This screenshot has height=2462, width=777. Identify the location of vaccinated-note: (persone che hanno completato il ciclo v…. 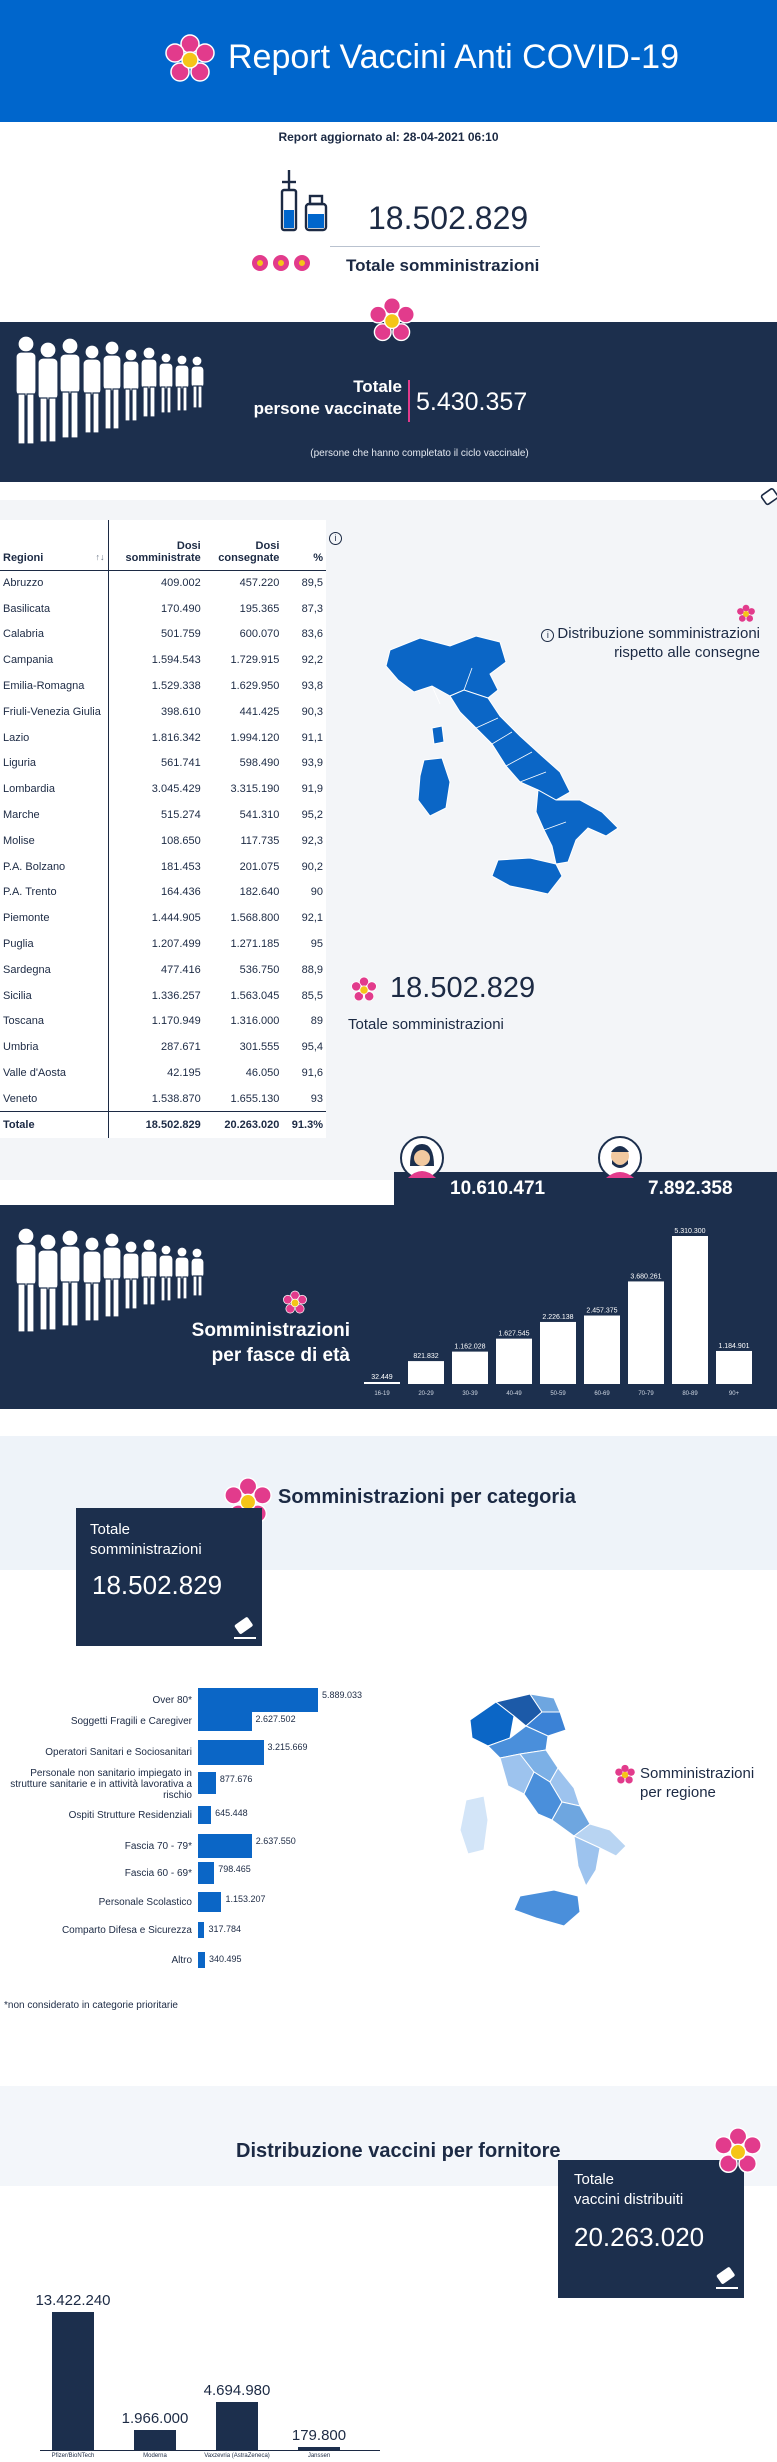
(419, 453).